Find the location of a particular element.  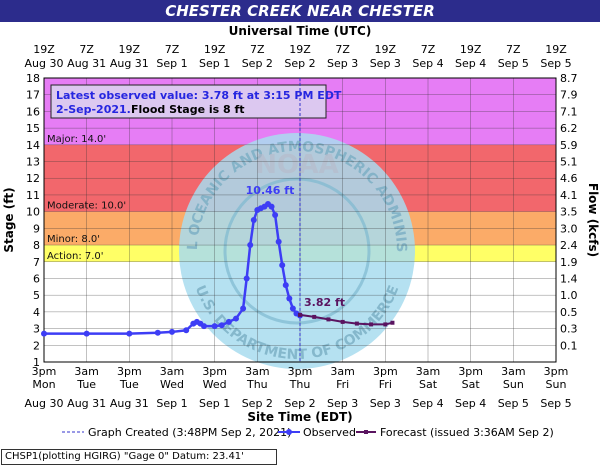

flow-tick-11: 1.9 is located at coordinates (569, 262).